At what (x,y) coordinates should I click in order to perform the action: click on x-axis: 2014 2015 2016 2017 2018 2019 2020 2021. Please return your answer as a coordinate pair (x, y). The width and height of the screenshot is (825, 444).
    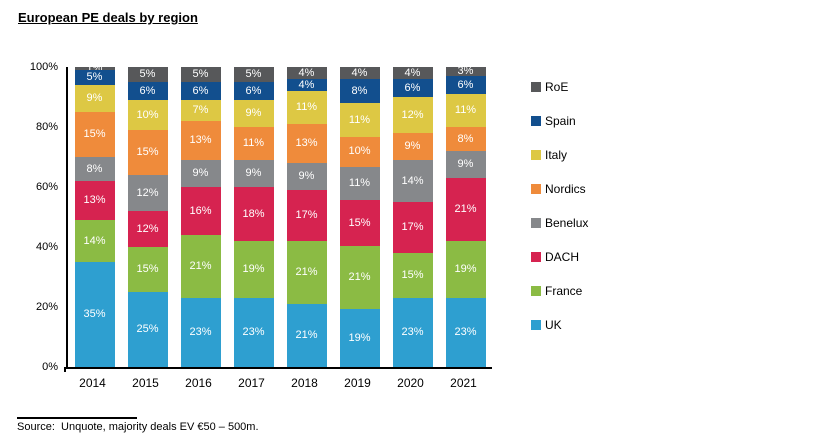
    Looking at the image, I should click on (278, 383).